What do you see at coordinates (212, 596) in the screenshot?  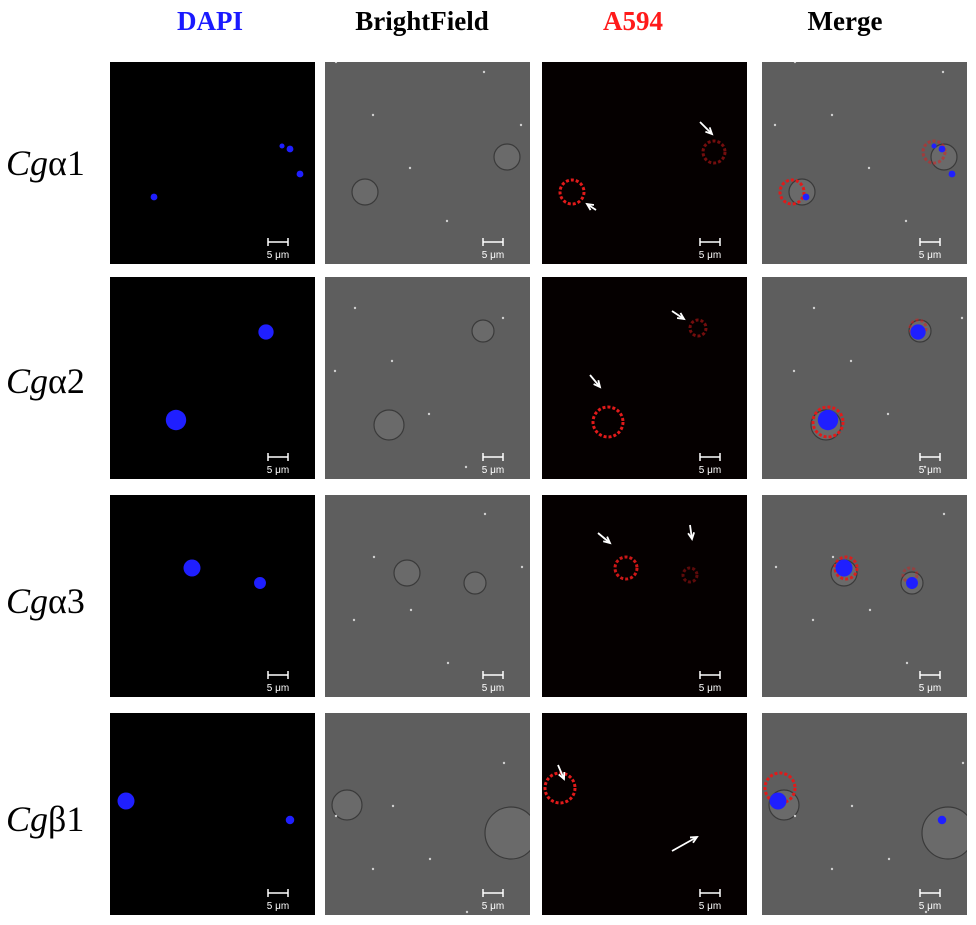 I see `panel-dapi-row-3: 5 μm` at bounding box center [212, 596].